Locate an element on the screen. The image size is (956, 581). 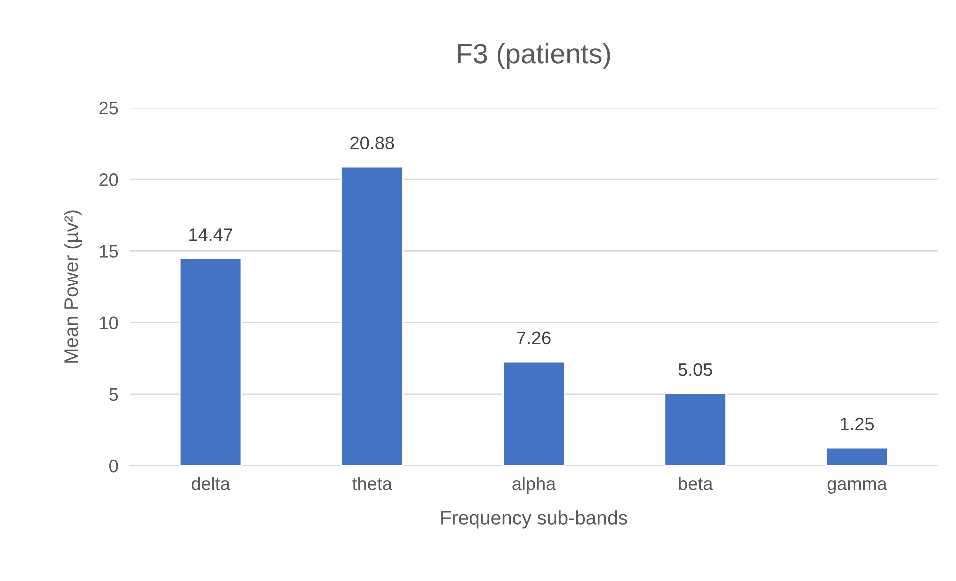
y-tick-label: 5 is located at coordinates (114, 395).